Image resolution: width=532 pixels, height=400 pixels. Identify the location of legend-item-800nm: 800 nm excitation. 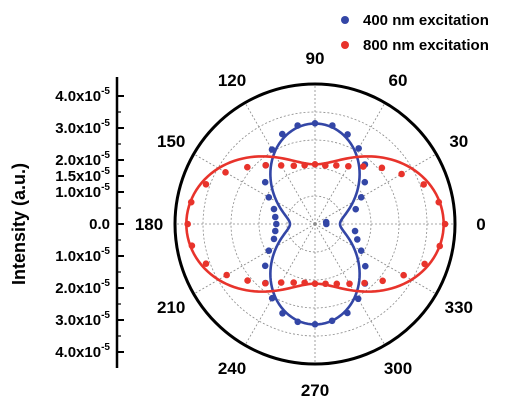
(415, 45).